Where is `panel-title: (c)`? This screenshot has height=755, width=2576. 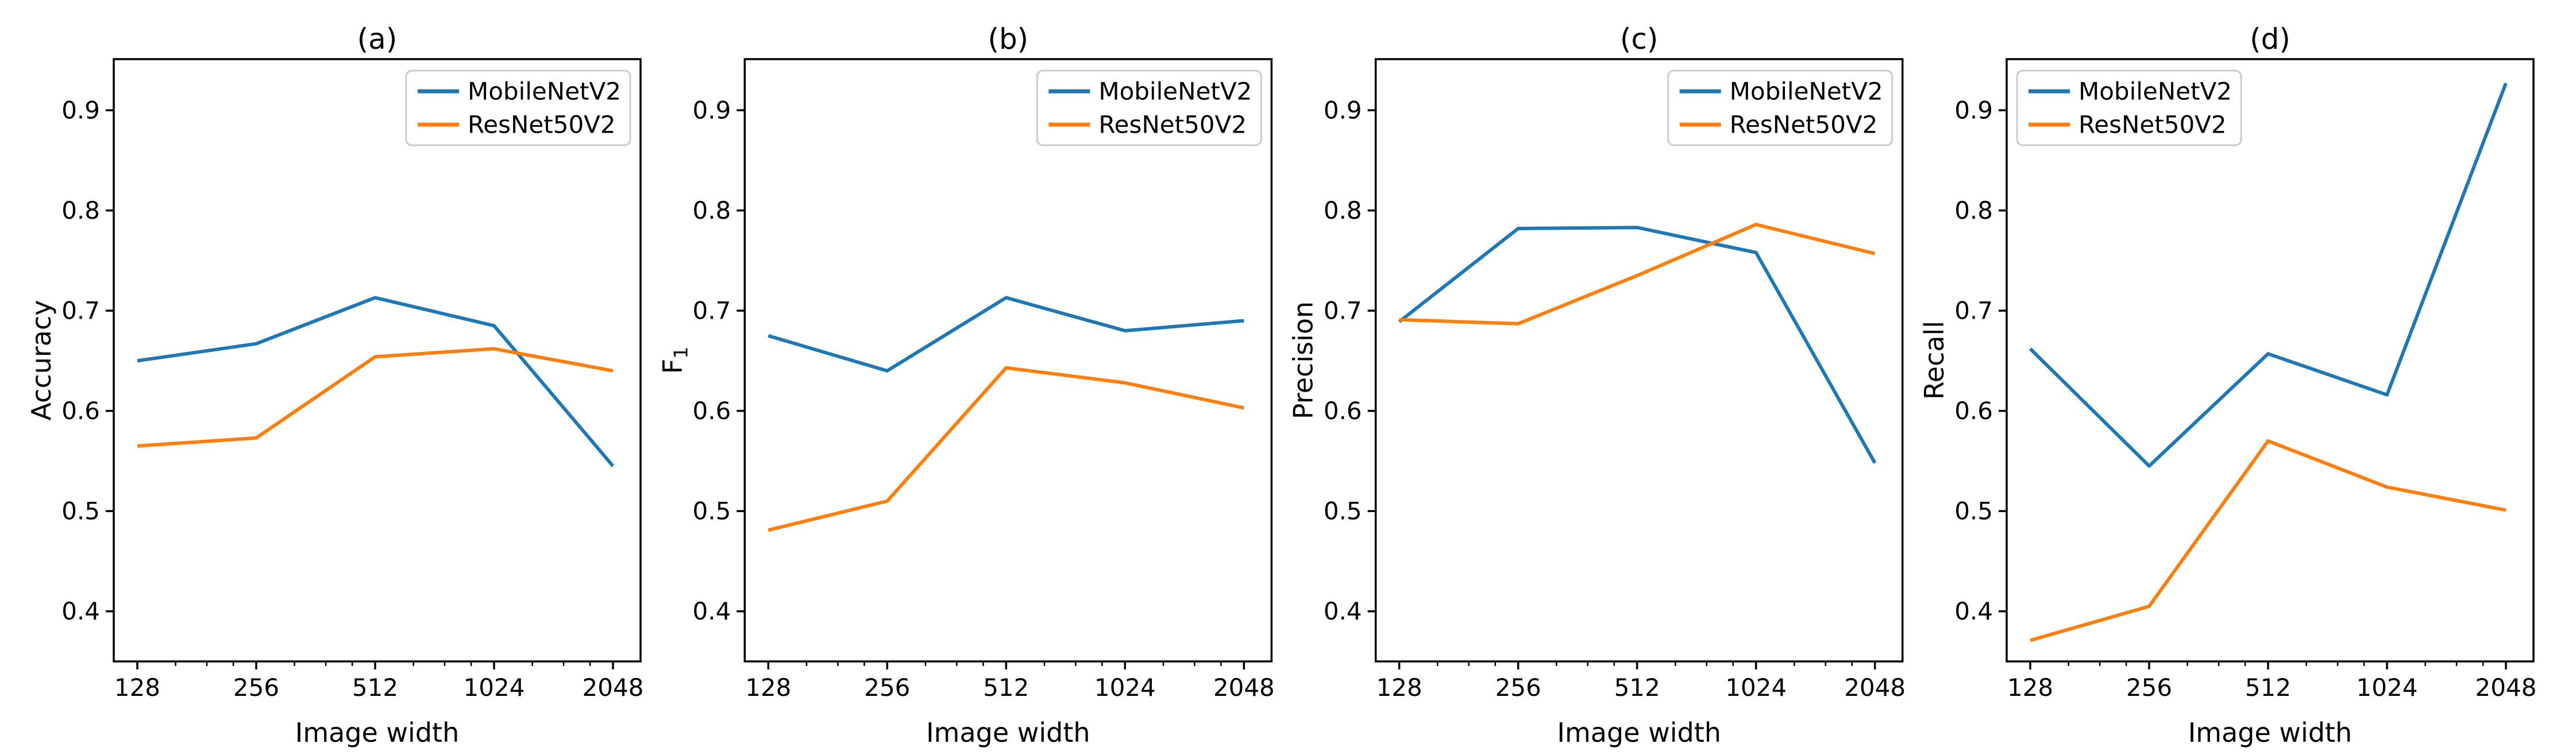 panel-title: (c) is located at coordinates (1639, 39).